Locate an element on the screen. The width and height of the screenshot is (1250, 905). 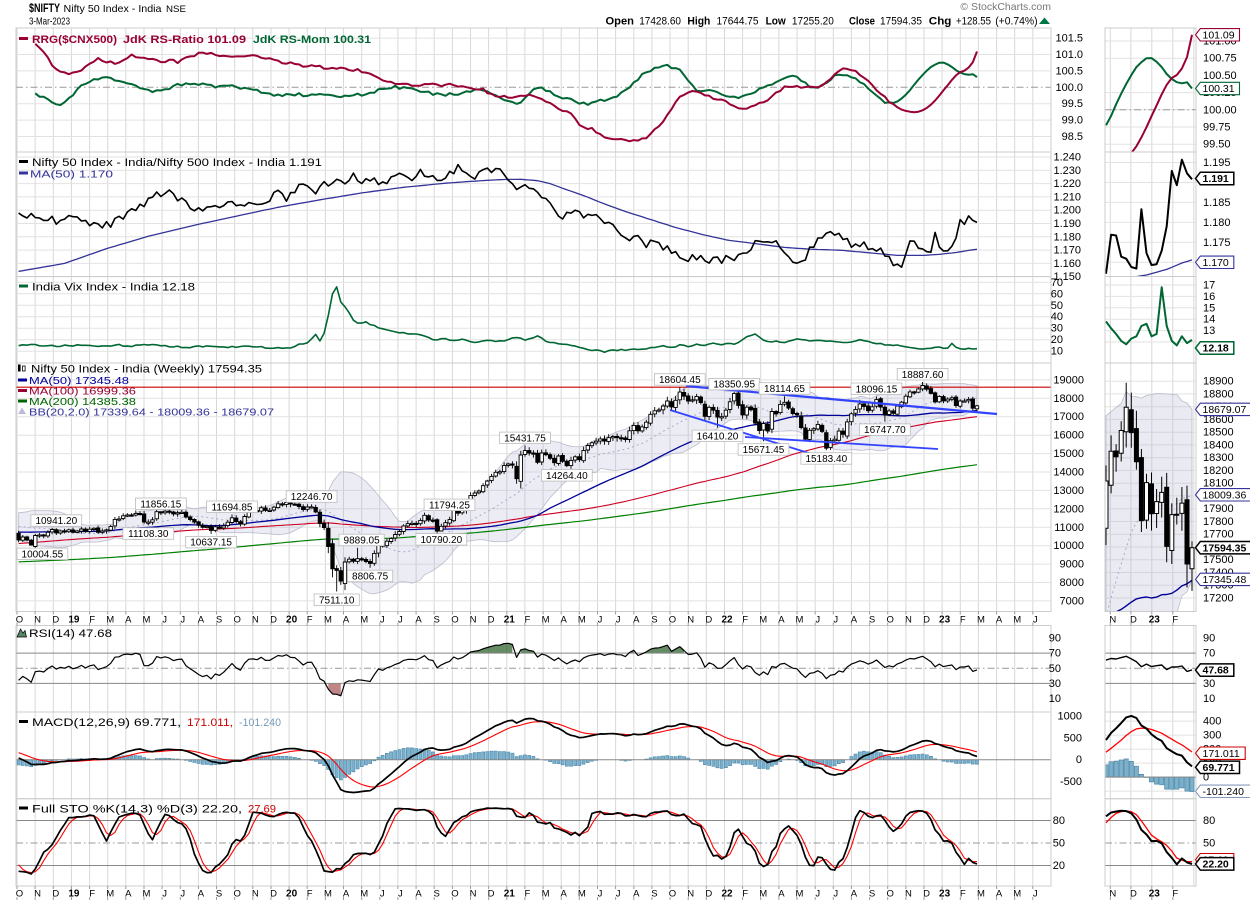
svg-text: 18200 is located at coordinates (1218, 471).